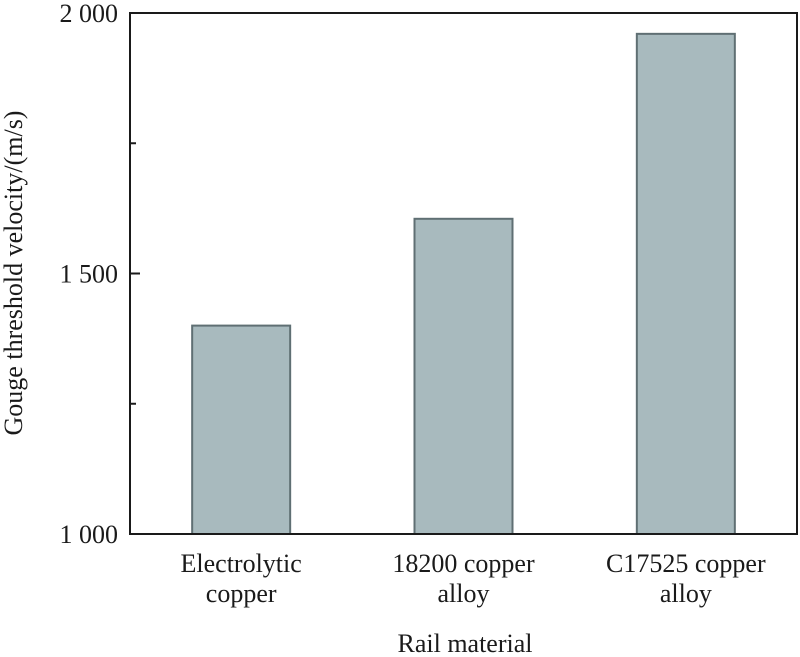 The image size is (800, 657). What do you see at coordinates (686, 578) in the screenshot?
I see `x-category-label: C17525 copper alloy` at bounding box center [686, 578].